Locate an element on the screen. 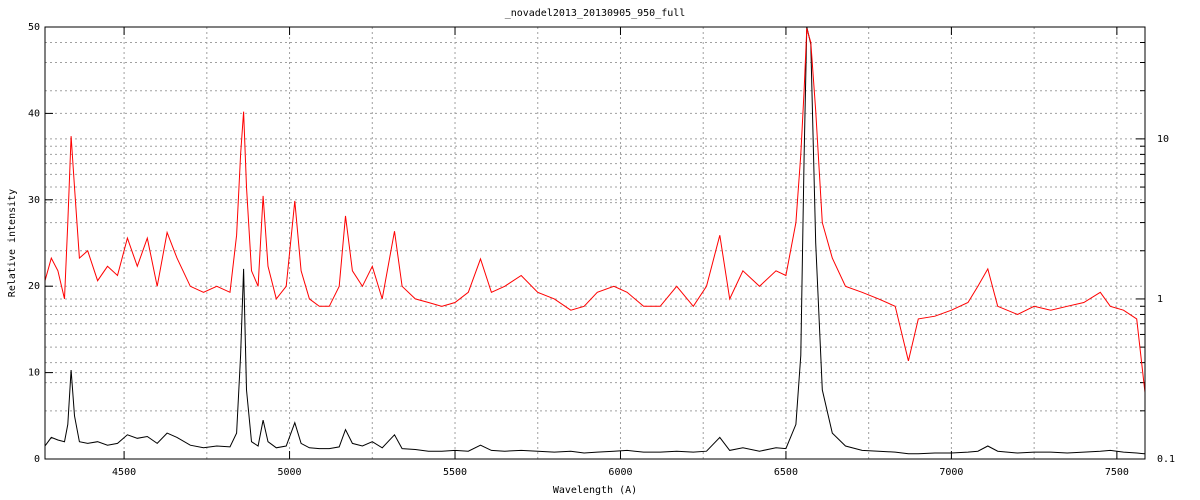  y-tick-label: 30 is located at coordinates (34, 200).